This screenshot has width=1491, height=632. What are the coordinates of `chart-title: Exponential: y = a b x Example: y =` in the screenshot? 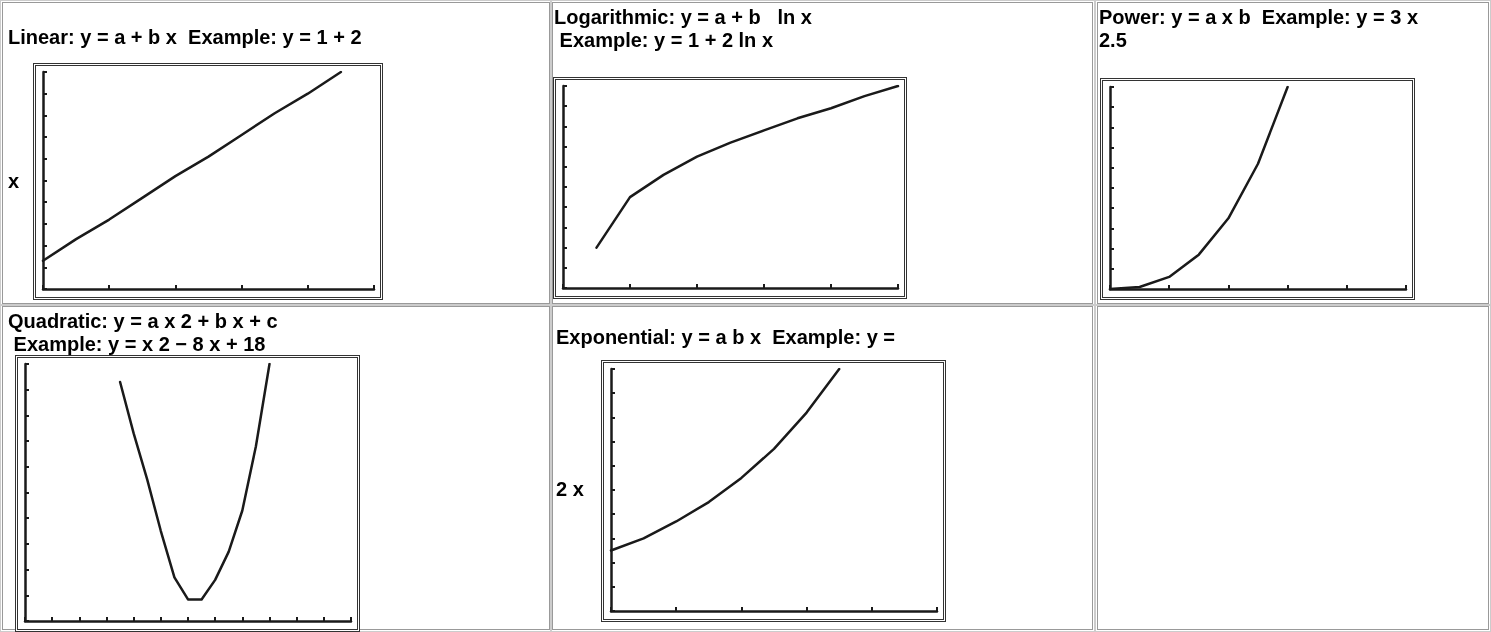 It's located at (726, 337).